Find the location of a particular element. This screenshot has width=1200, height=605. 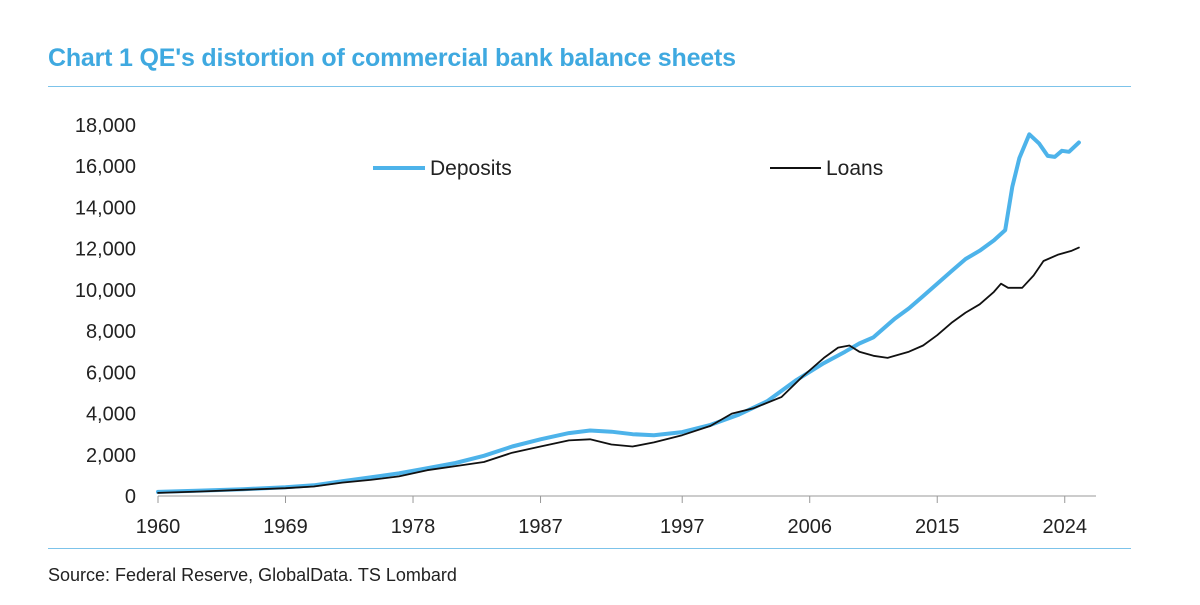

legend-label-deposits: Deposits is located at coordinates (471, 168).